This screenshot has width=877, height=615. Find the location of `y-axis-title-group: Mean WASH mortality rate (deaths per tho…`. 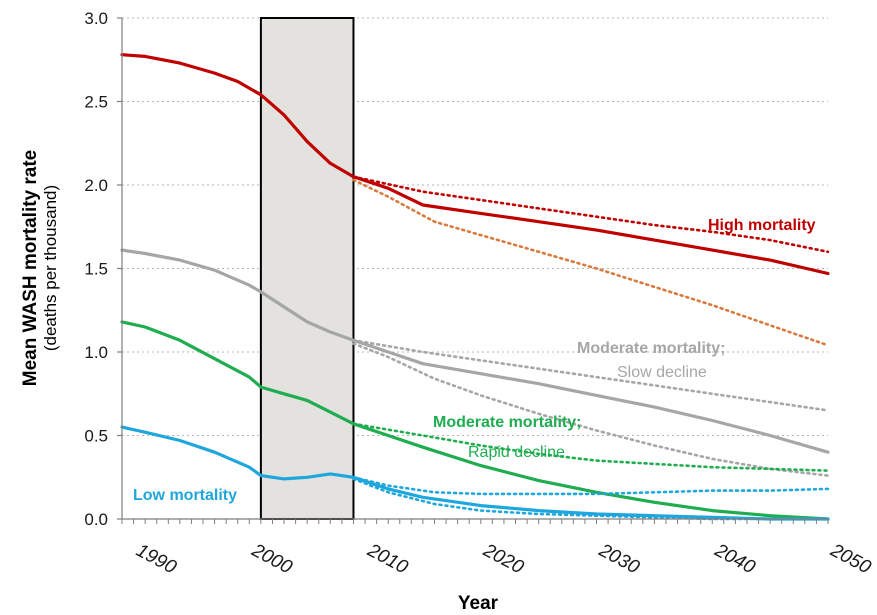

y-axis-title-group: Mean WASH mortality rate (deaths per tho… is located at coordinates (40, 268).